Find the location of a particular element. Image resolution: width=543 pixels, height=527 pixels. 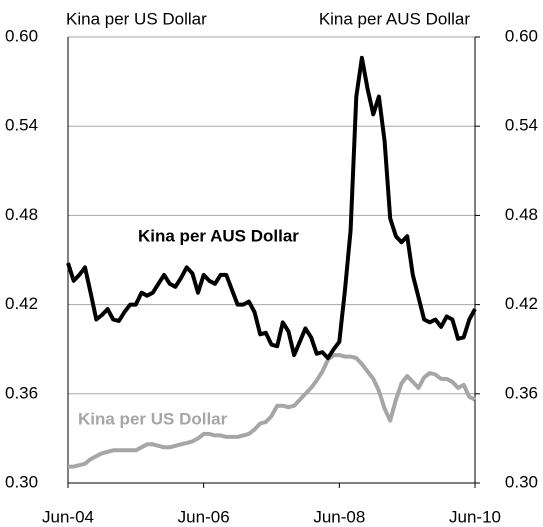

x-tick-label: Jun-06 is located at coordinates (204, 516).